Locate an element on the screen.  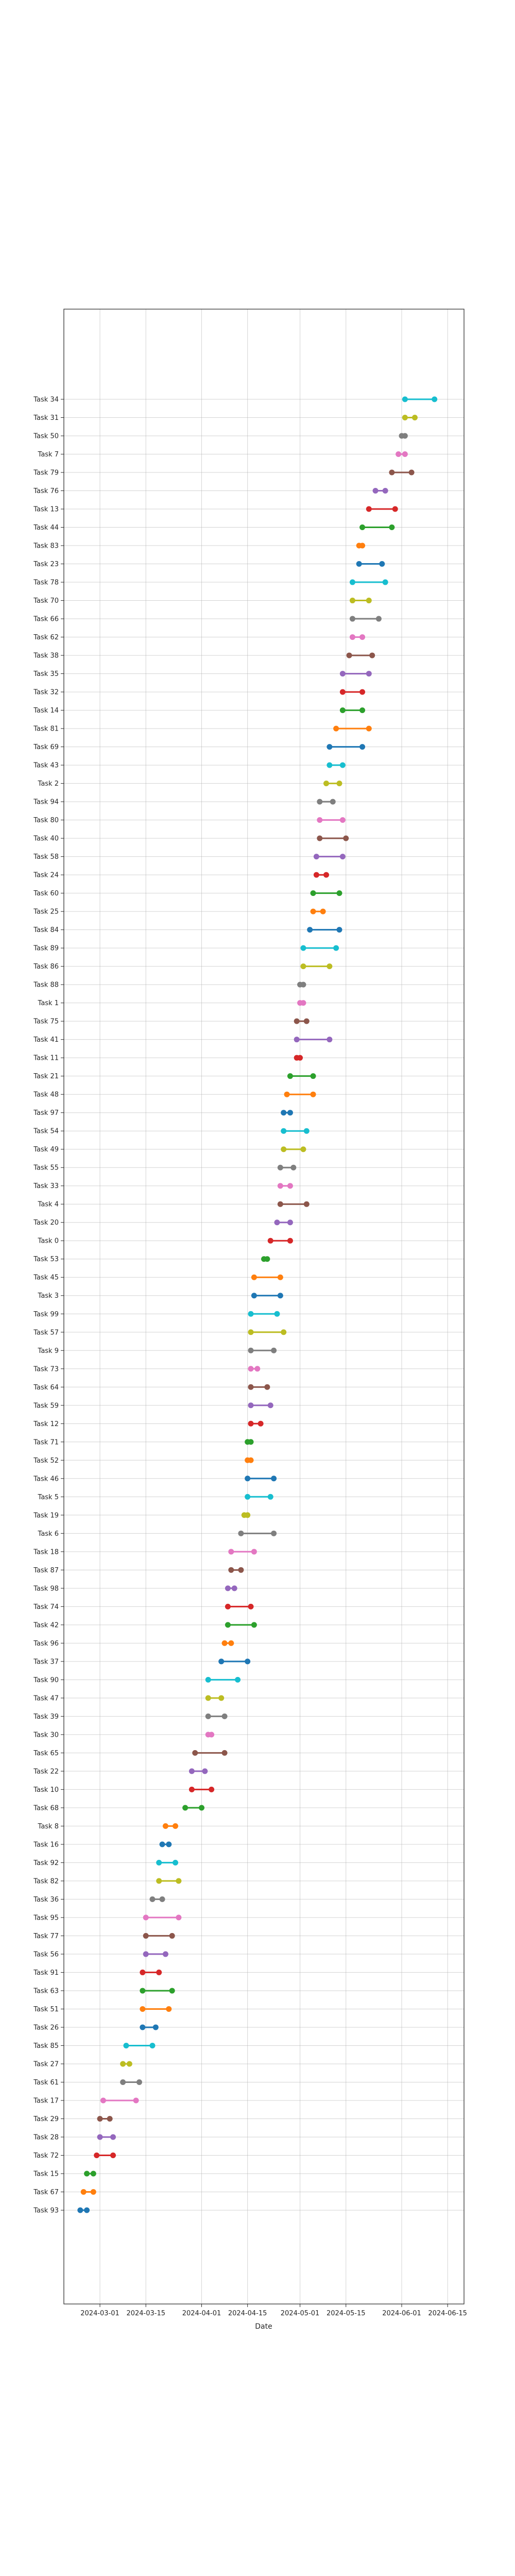
y-tick-label: Task 23 is located at coordinates (46, 564).